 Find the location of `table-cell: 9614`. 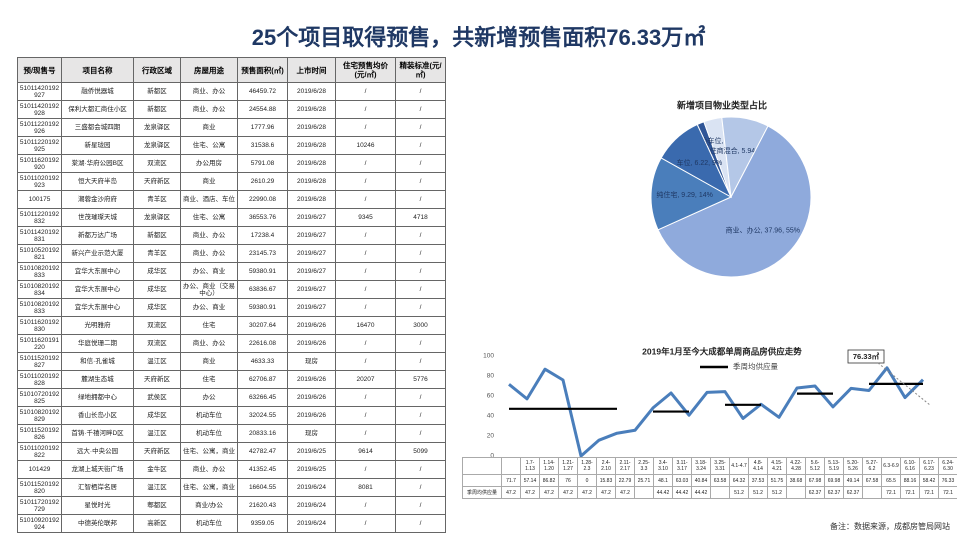

table-cell: 9614 is located at coordinates (365, 451).